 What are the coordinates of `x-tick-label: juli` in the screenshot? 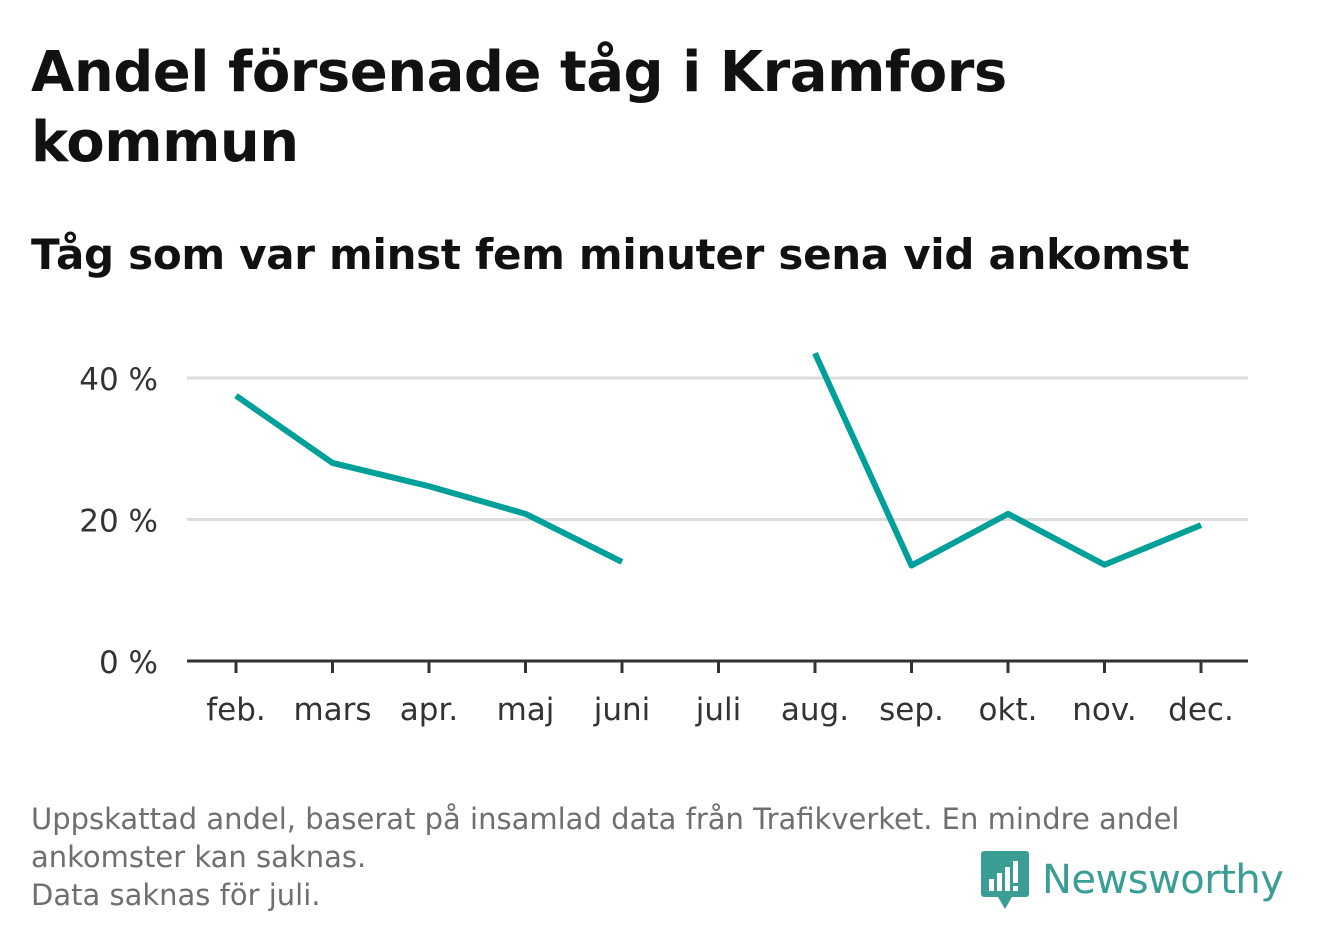 It's located at (718, 710).